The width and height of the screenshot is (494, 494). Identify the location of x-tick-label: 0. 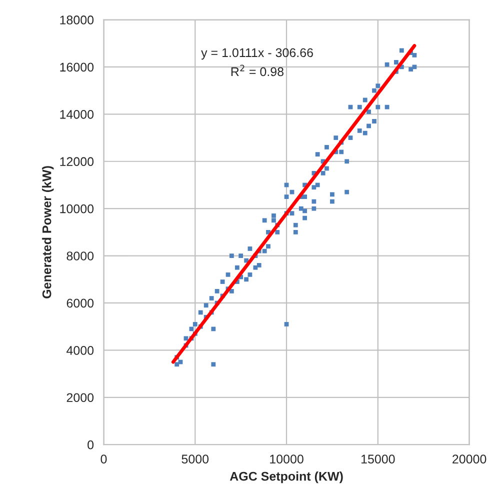
(103, 459).